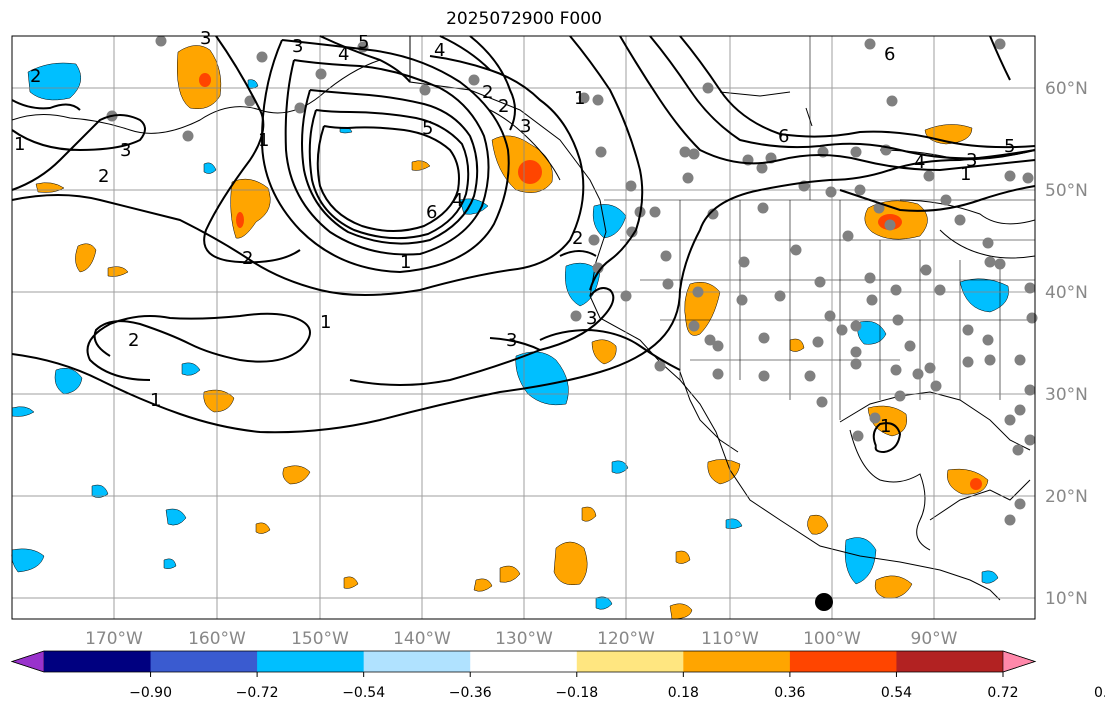 The image size is (1105, 712). Describe the element at coordinates (1066, 293) in the screenshot. I see `latitude-label: 40°N` at that location.